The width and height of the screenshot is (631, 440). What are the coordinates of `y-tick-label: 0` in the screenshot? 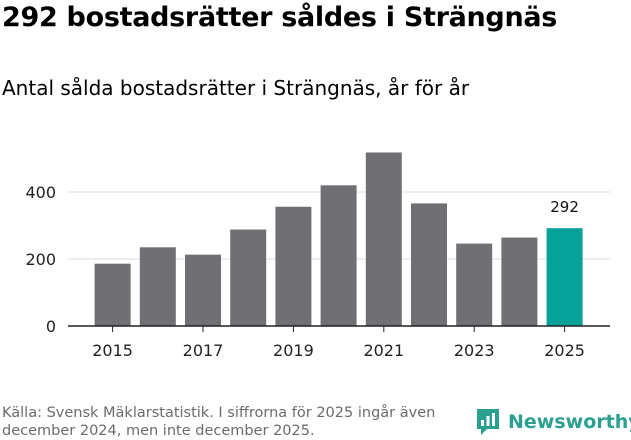 It's located at (51, 326).